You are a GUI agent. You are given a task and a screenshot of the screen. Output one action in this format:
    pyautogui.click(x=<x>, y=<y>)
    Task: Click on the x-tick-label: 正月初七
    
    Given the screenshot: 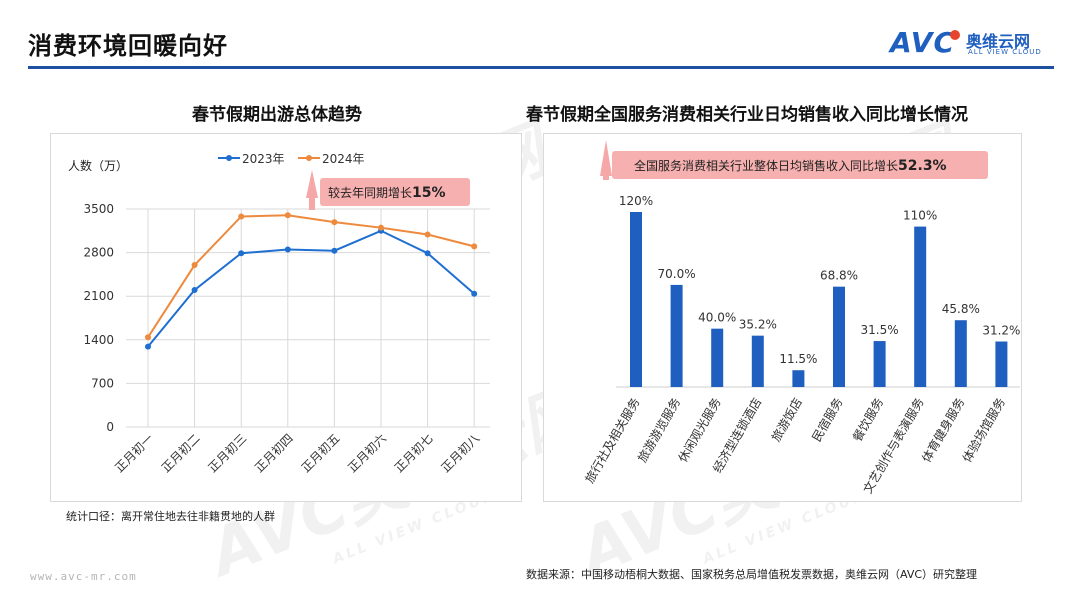 What is the action you would take?
    pyautogui.click(x=414, y=453)
    